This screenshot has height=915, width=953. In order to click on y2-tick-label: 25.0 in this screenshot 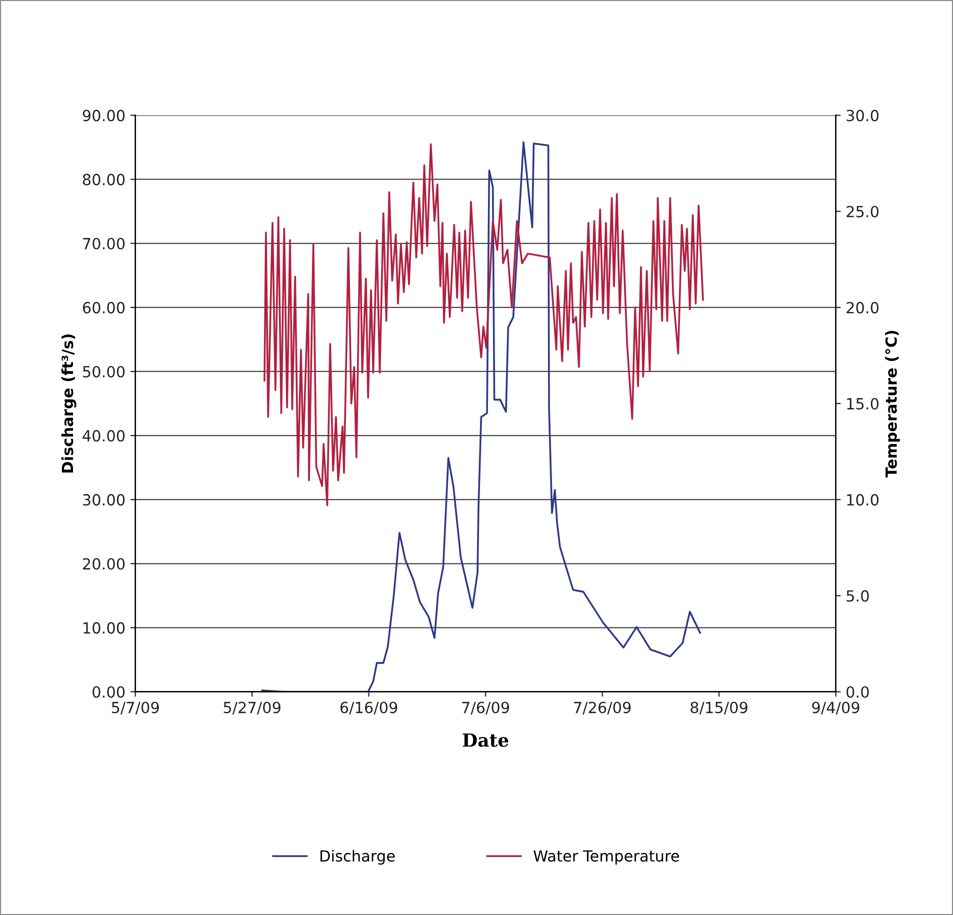, I will do `click(862, 212)`.